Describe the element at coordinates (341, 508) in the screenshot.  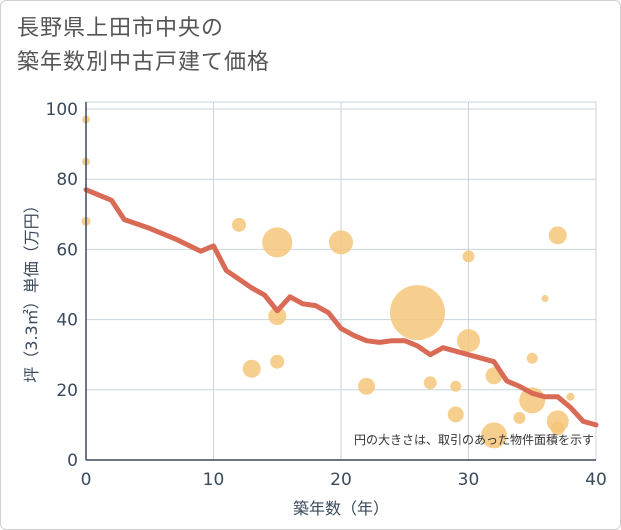
I see `x-axis-label: 築年数（年）` at that location.